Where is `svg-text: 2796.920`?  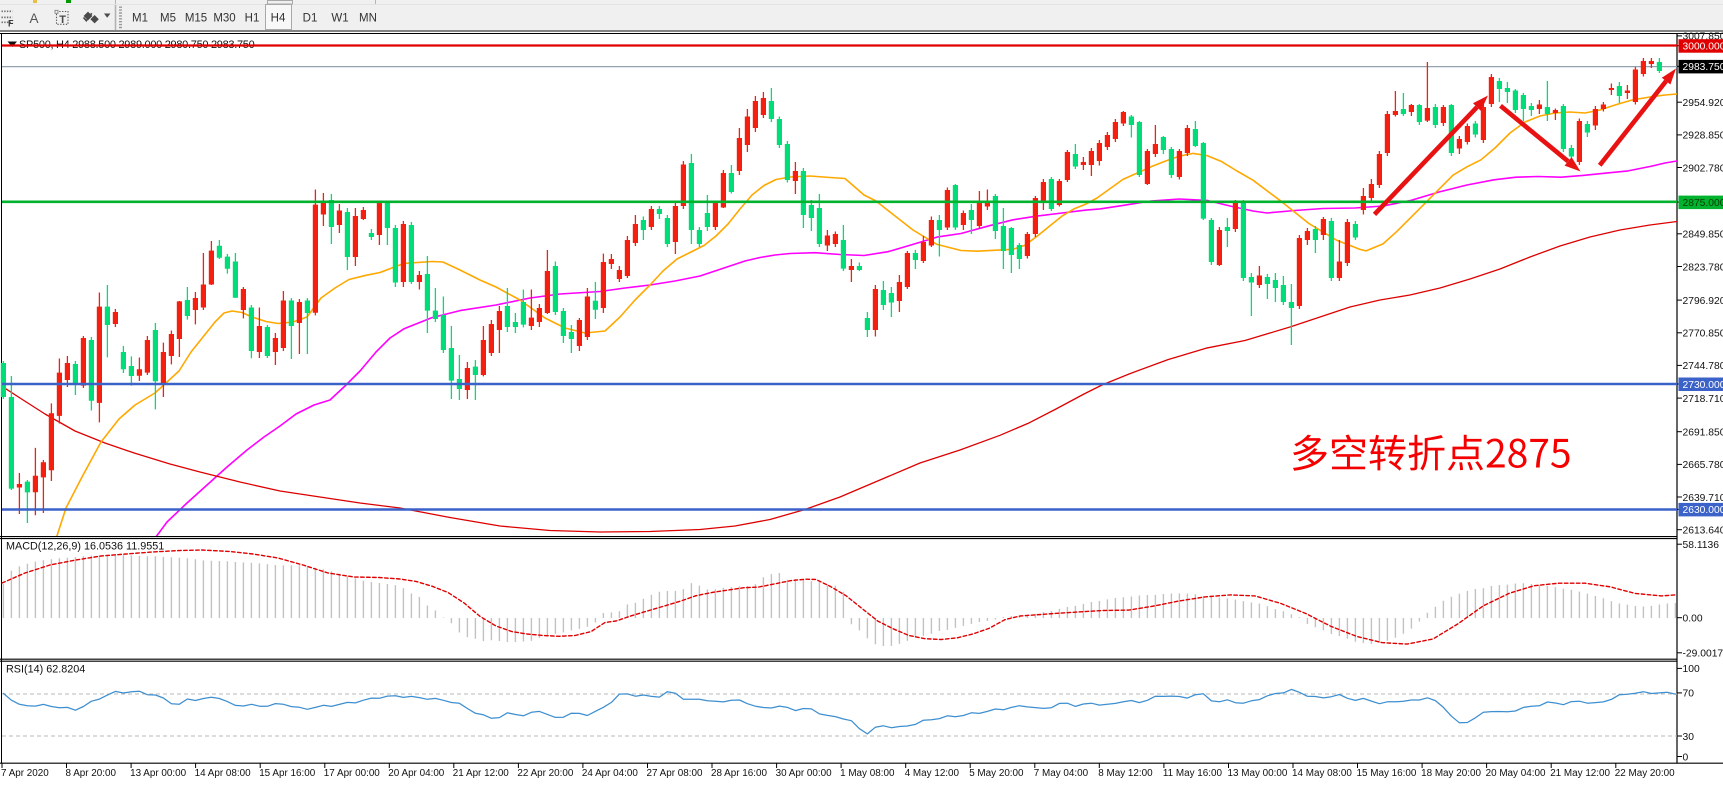 svg-text: 2796.920 is located at coordinates (1703, 301).